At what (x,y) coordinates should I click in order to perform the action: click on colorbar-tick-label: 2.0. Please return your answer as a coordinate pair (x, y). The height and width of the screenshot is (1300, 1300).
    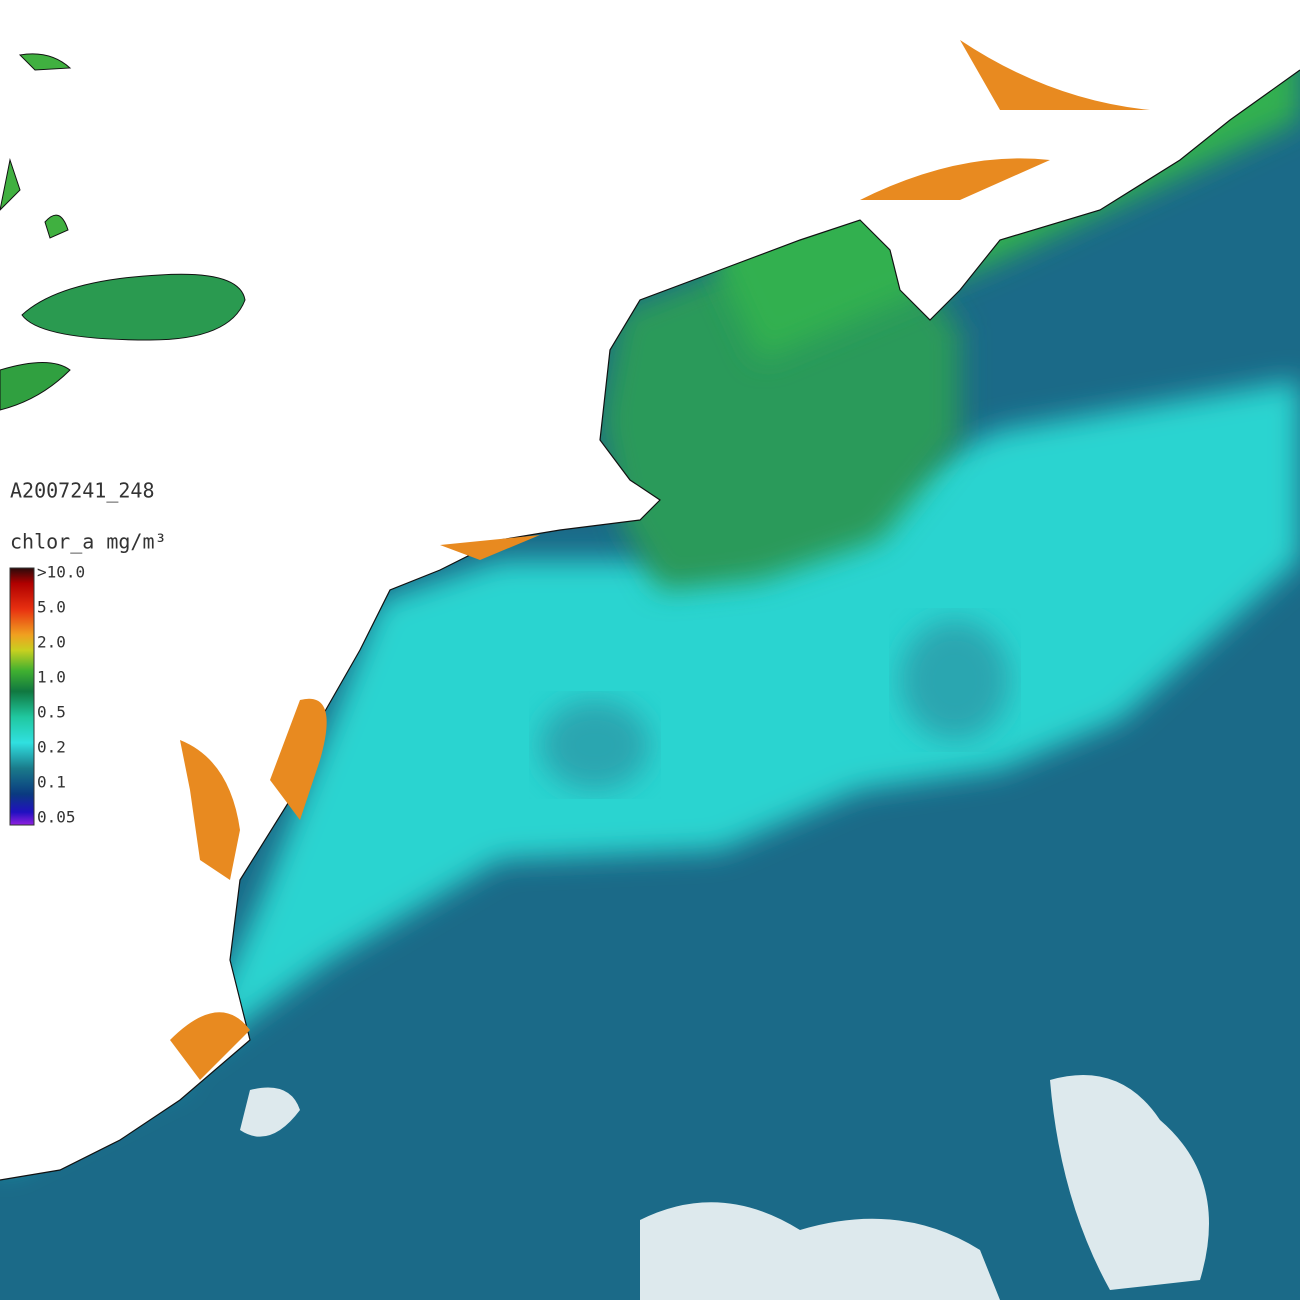
    Looking at the image, I should click on (51, 642).